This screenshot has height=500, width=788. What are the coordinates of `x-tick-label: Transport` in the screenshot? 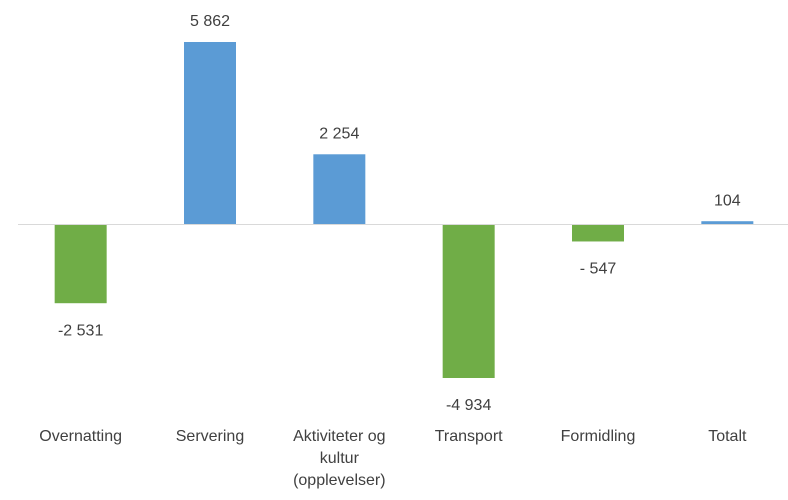 It's located at (468, 436).